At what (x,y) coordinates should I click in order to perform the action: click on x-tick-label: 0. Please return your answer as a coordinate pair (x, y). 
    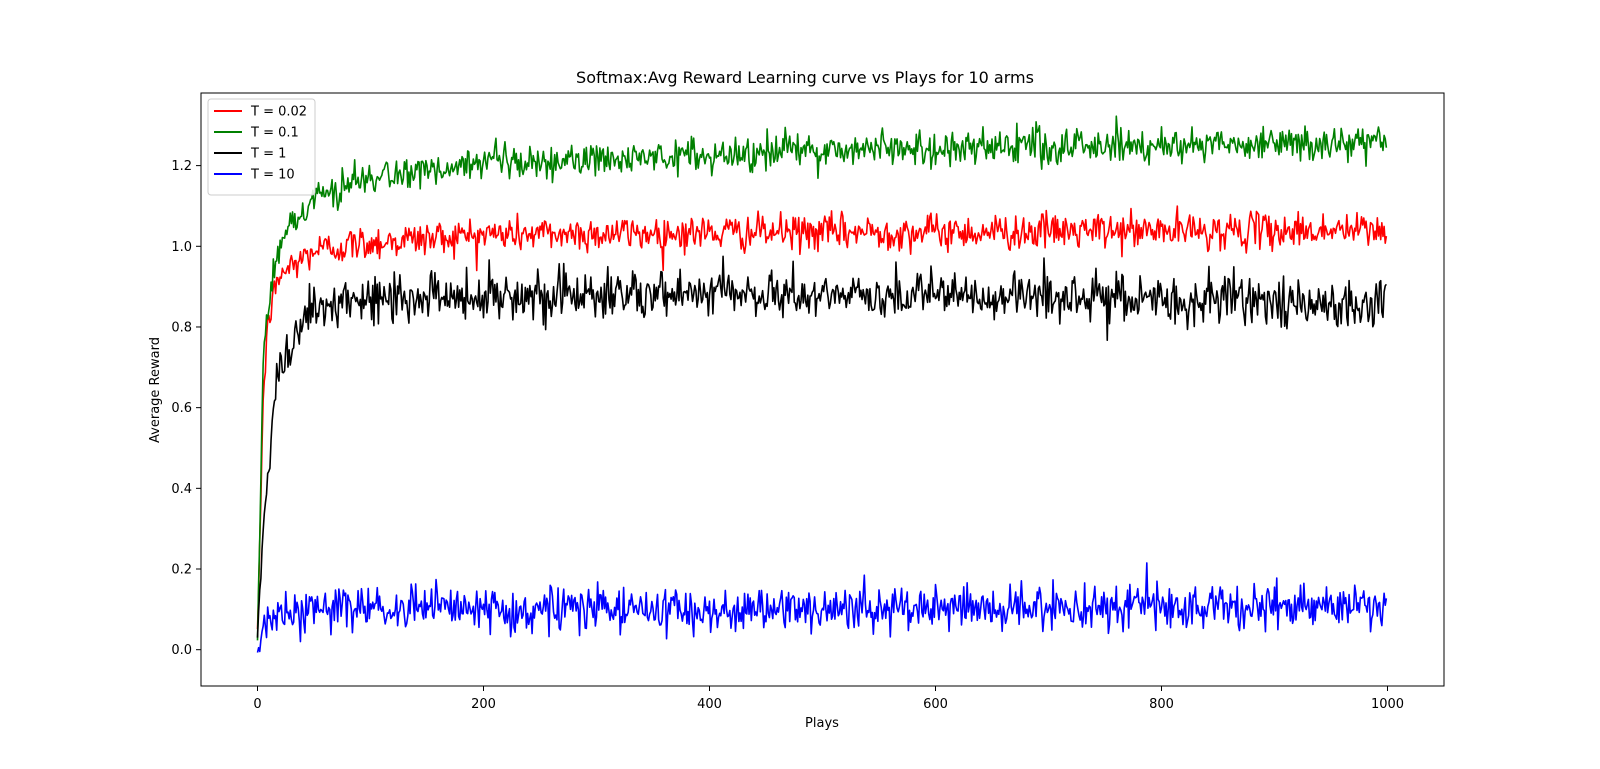
    Looking at the image, I should click on (257, 704).